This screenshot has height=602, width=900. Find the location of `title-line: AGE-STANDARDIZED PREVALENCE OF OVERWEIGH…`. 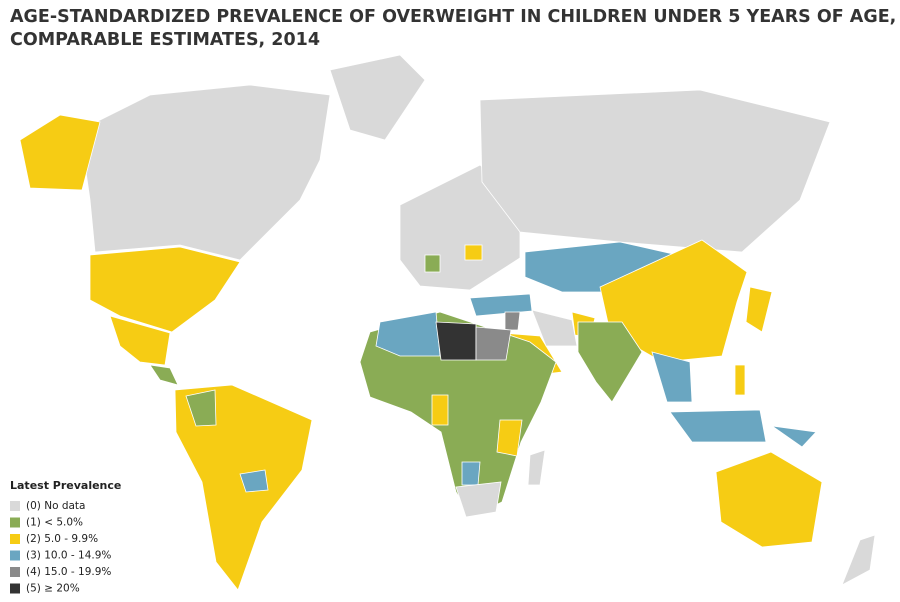

title-line: AGE-STANDARDIZED PREVALENCE OF OVERWEIGH… is located at coordinates (453, 17).